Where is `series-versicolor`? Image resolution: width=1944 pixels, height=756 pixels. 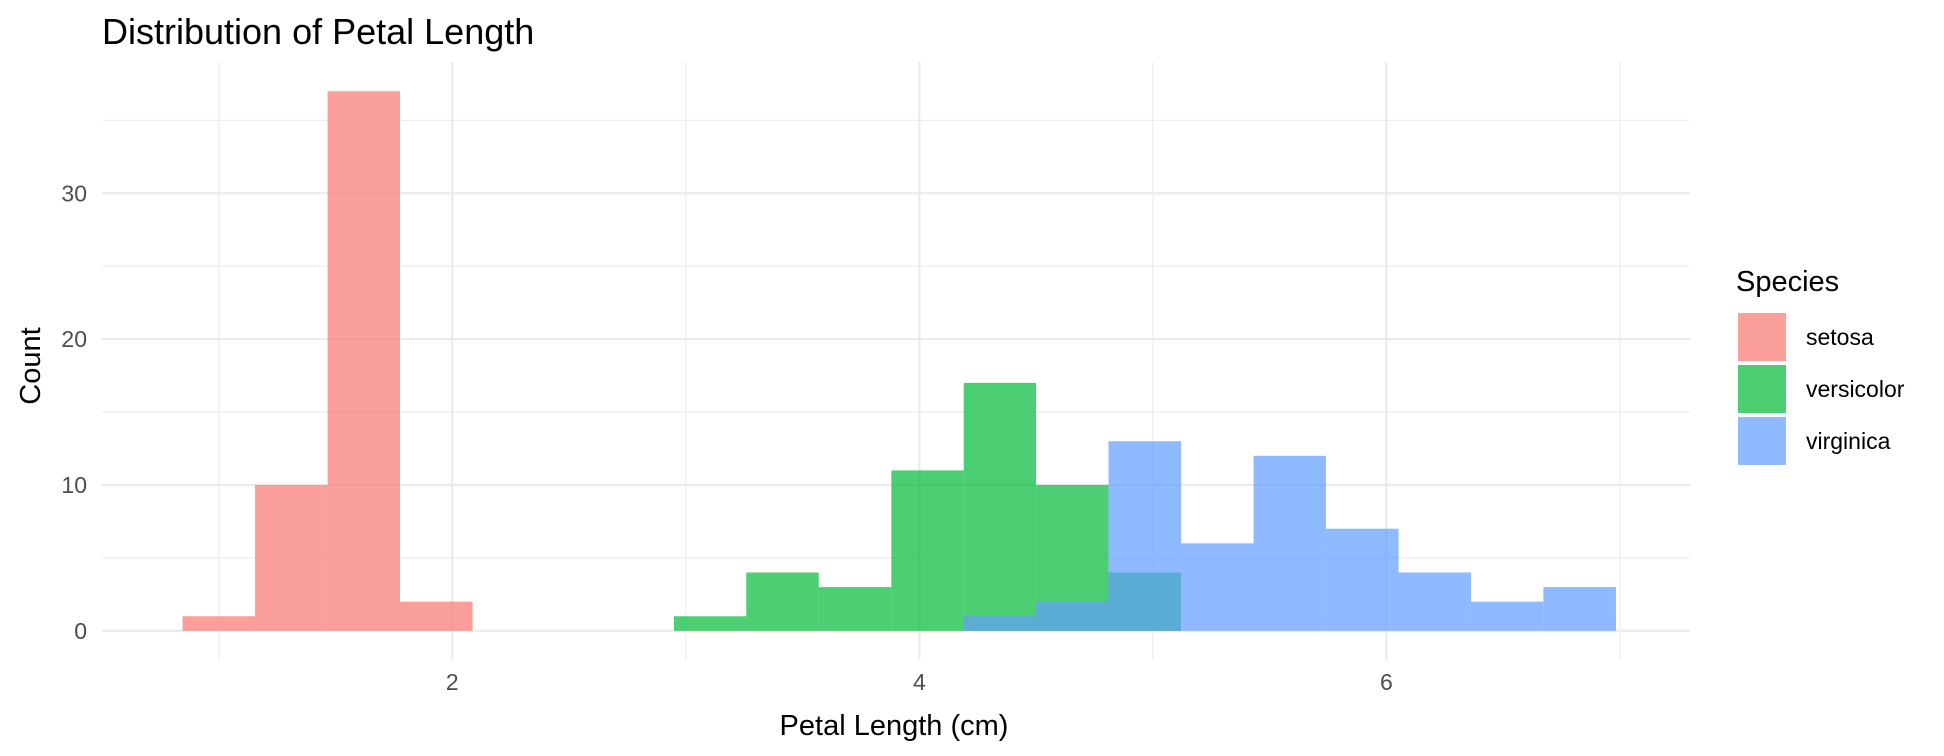 series-versicolor is located at coordinates (927, 506).